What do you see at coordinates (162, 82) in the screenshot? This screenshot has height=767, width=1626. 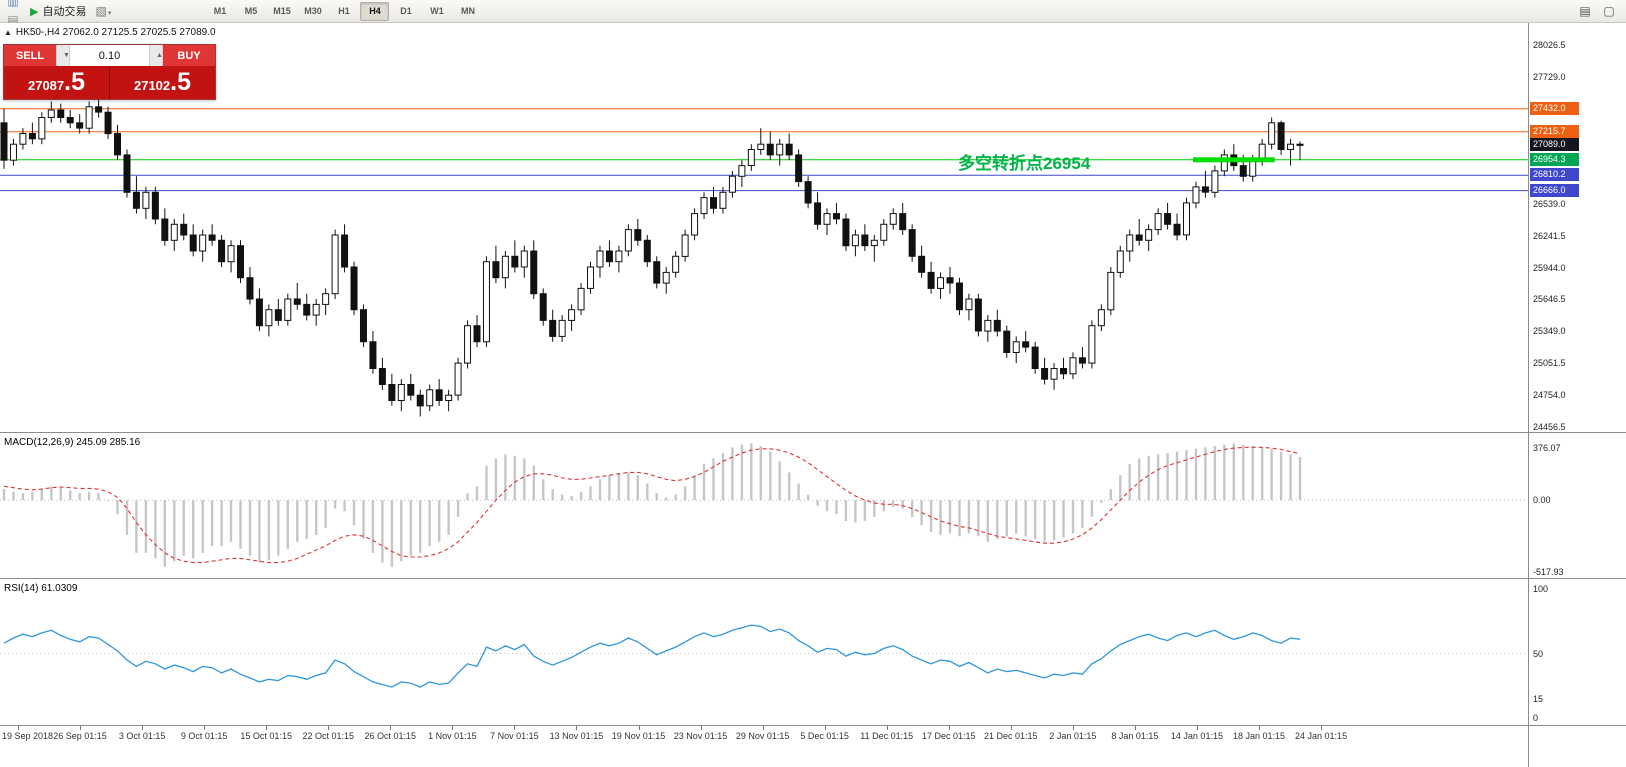 I see `buy-price: 27102.5` at bounding box center [162, 82].